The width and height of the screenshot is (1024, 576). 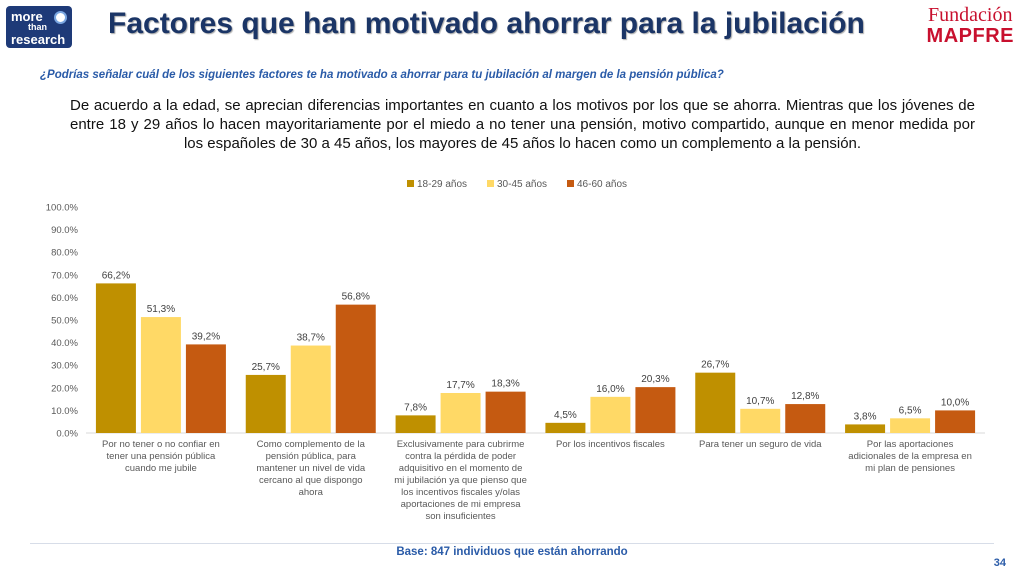 What do you see at coordinates (970, 36) in the screenshot?
I see `brand-mapfre: MAPFRE` at bounding box center [970, 36].